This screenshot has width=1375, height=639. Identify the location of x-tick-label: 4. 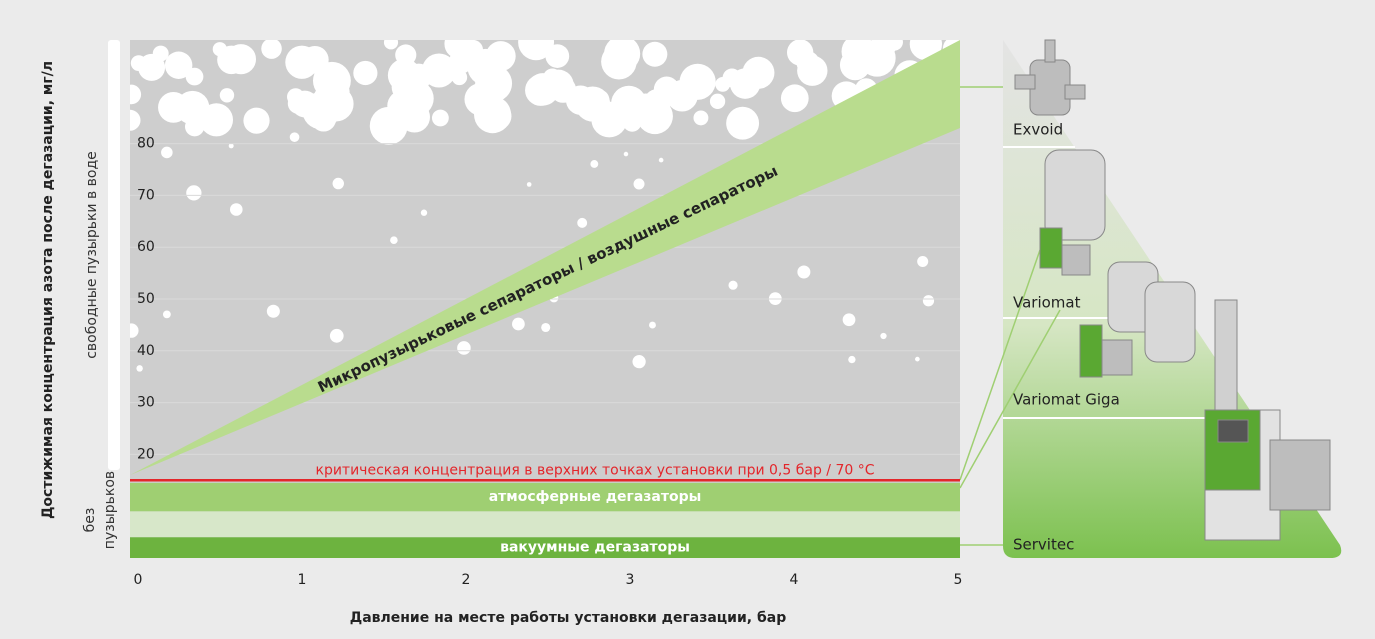
(794, 580).